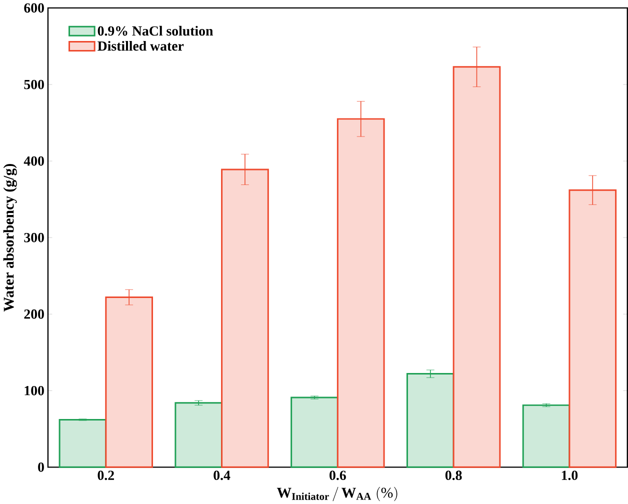  I want to click on y-tick-label: 100, so click(34, 391).